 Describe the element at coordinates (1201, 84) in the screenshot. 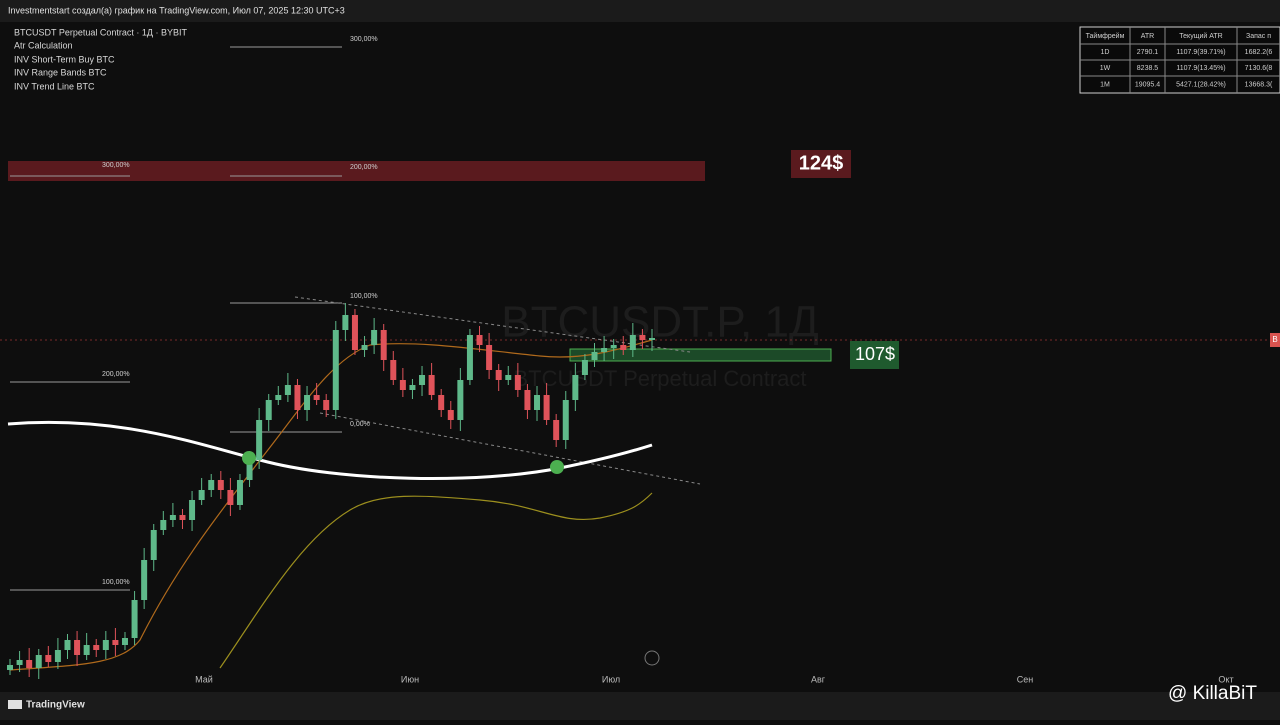

I see `table-cell: 5427.1(28.42%)` at that location.